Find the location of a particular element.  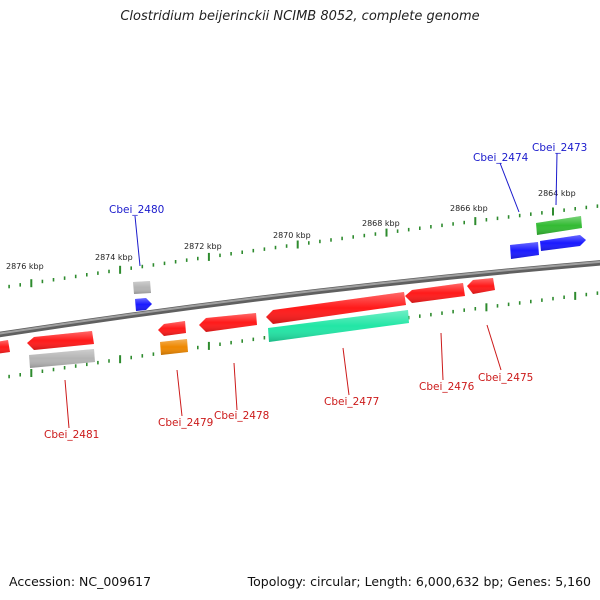

gene-label-cbei-2474: Cbei_2474 is located at coordinates (501, 158).